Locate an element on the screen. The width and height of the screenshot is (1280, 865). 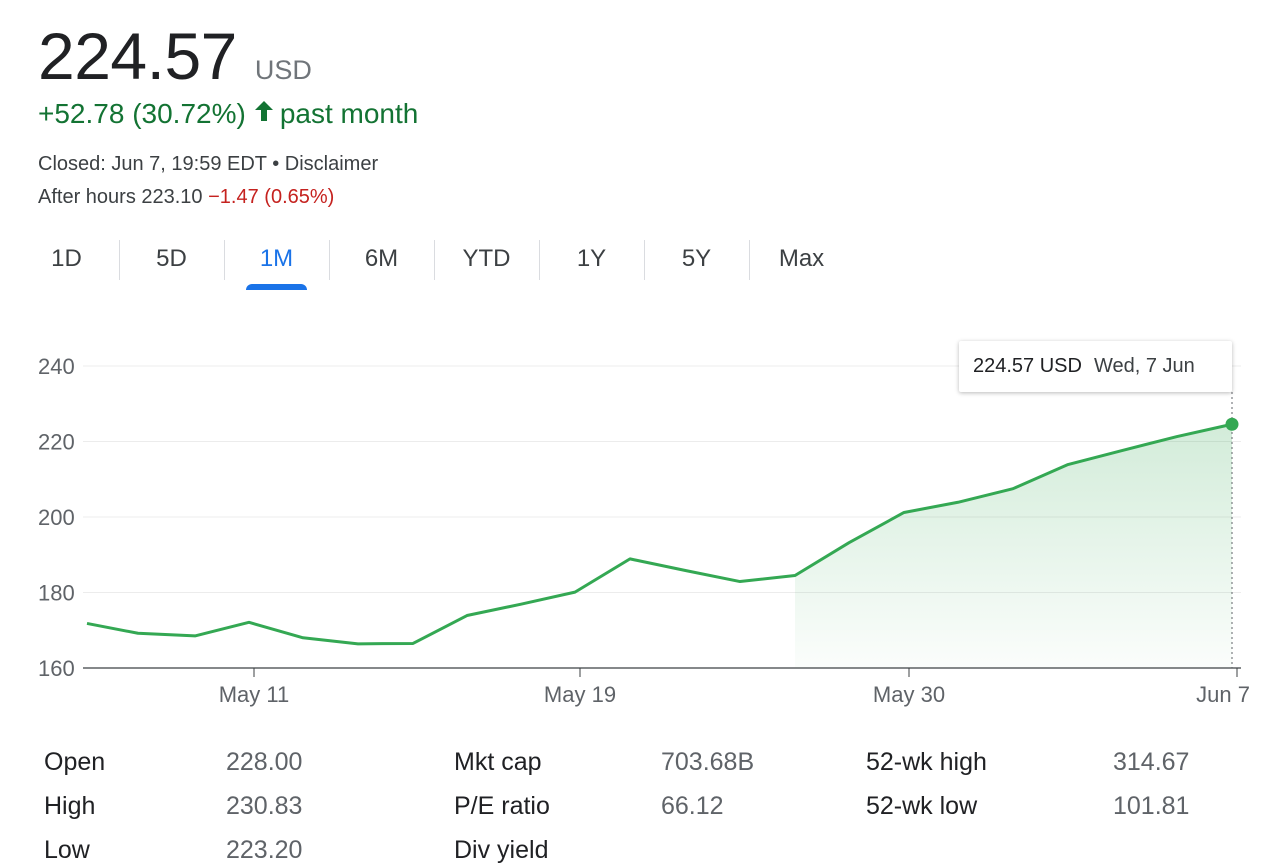
y-tick-label: 160 is located at coordinates (56, 668).